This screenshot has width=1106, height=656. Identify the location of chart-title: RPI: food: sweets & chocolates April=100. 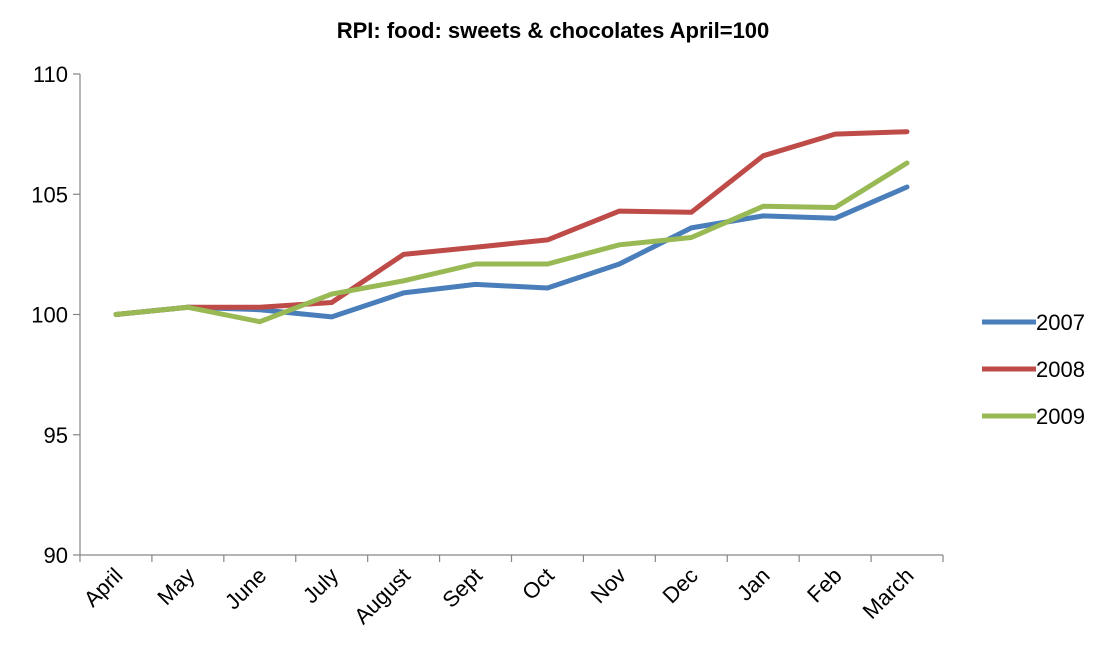
(553, 30).